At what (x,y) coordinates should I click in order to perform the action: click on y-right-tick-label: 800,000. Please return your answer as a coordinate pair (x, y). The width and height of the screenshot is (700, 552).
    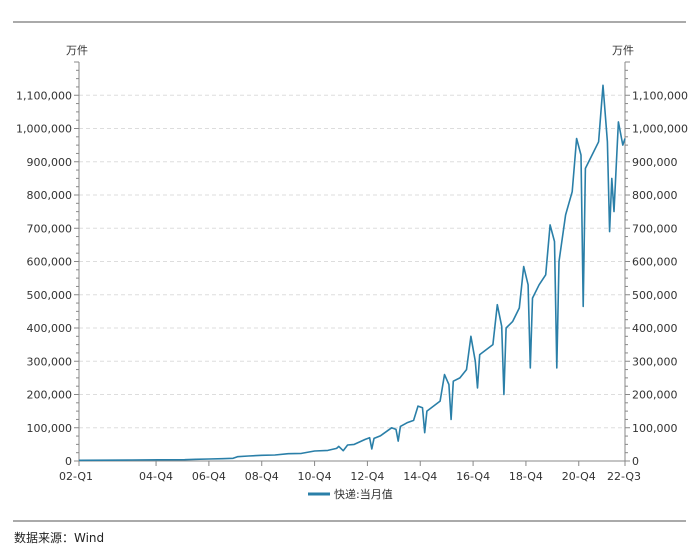
    Looking at the image, I should click on (655, 195).